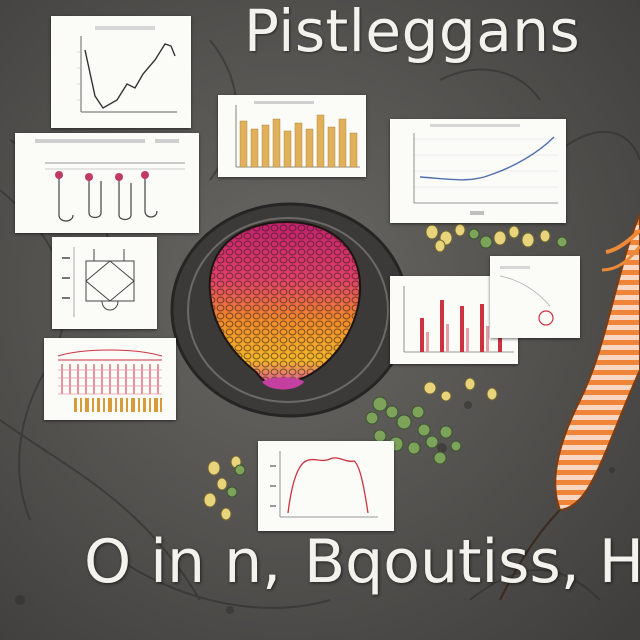 This screenshot has width=640, height=640. Describe the element at coordinates (118, 405) in the screenshot. I see `barcode-strip` at that location.